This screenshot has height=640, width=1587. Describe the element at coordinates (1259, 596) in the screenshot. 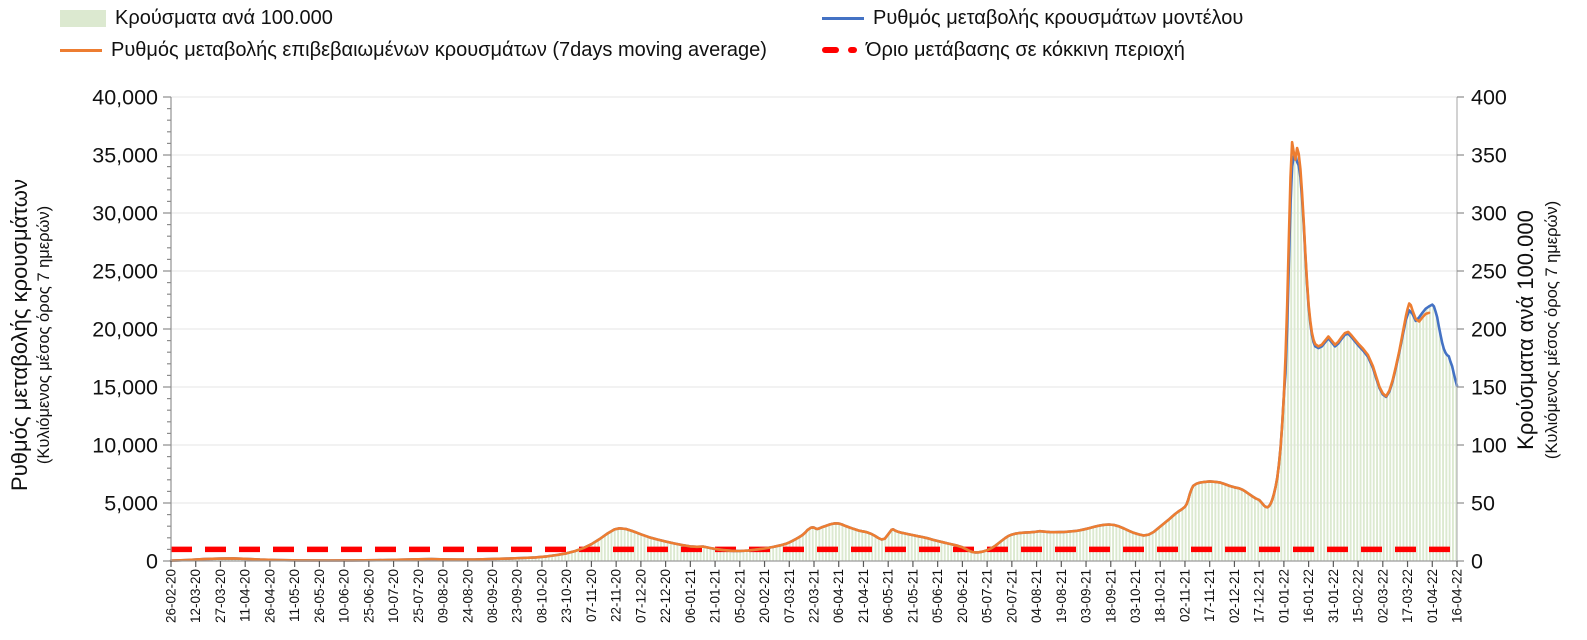

I see `x-axis-date-label: 17-12-21` at that location.